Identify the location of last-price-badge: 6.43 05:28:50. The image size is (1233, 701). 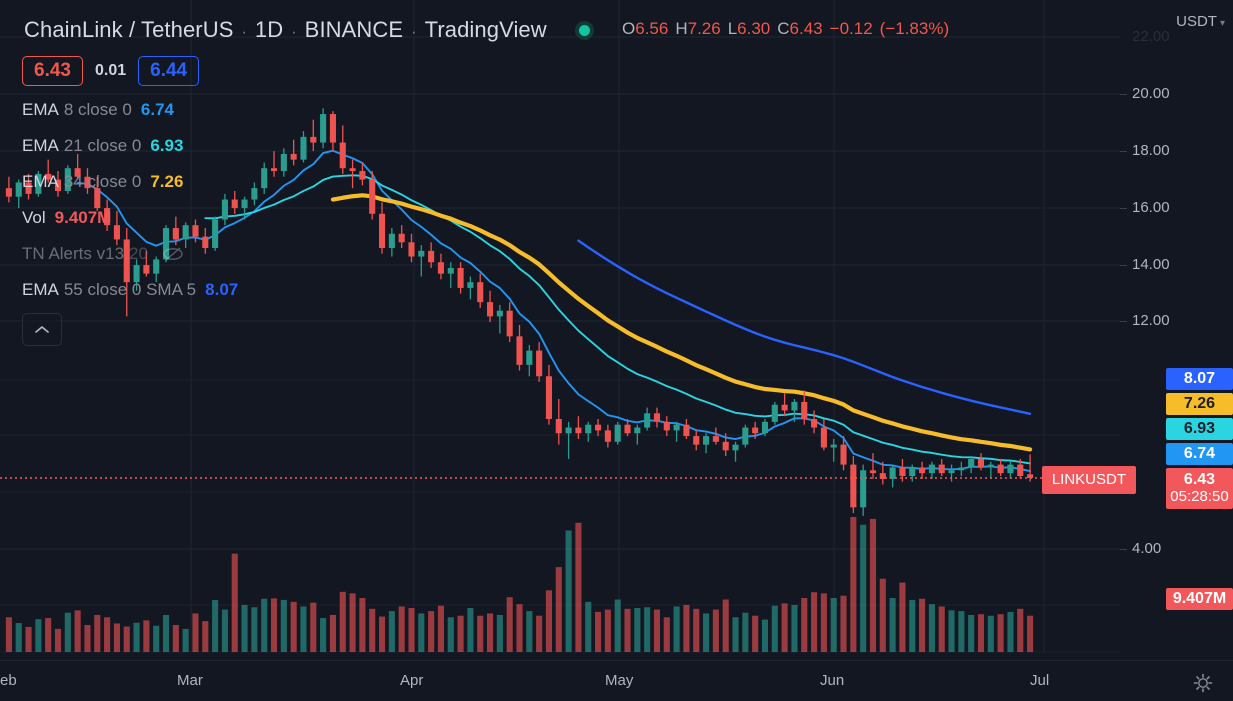
(1199, 488).